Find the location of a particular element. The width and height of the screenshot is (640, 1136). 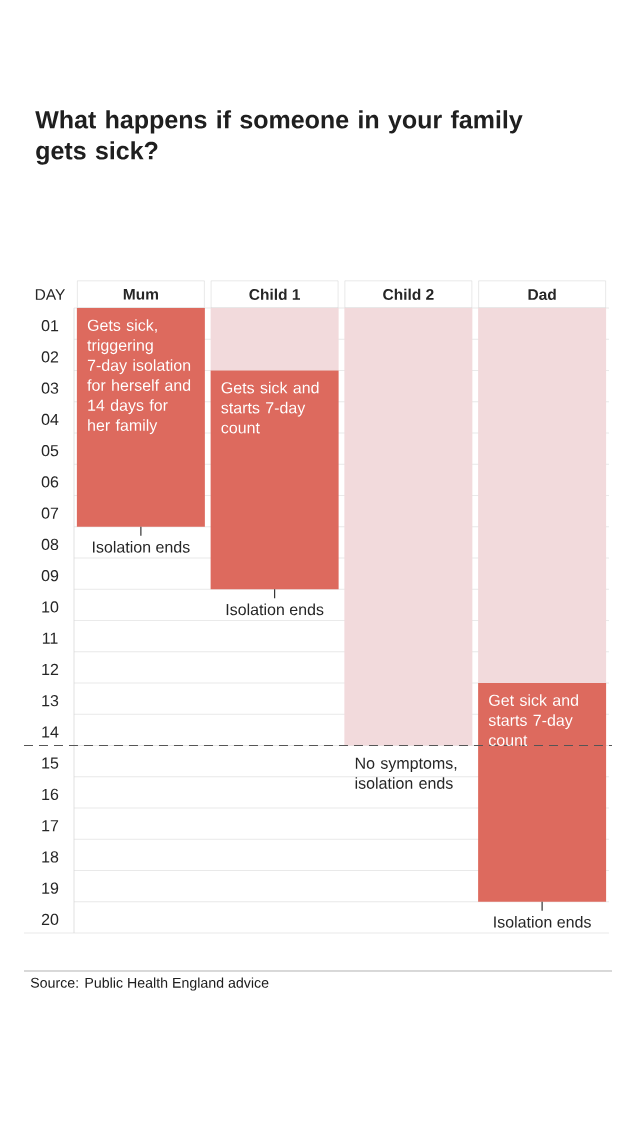

y-tick-label: 07 is located at coordinates (50, 513).